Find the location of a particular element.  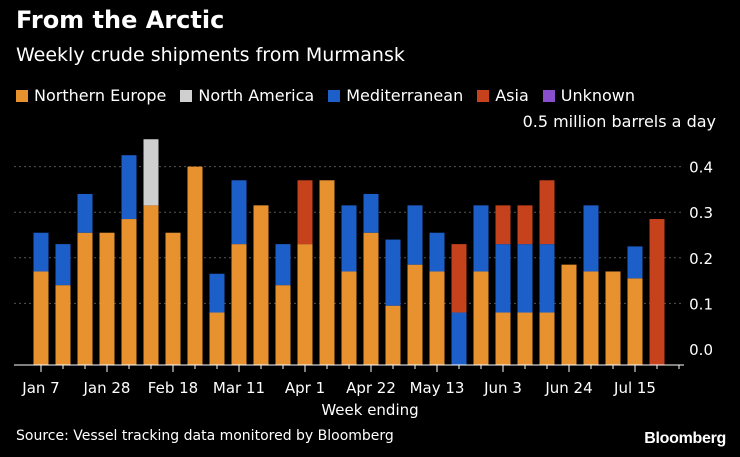

x-tick-label: Jul 15 is located at coordinates (634, 388).